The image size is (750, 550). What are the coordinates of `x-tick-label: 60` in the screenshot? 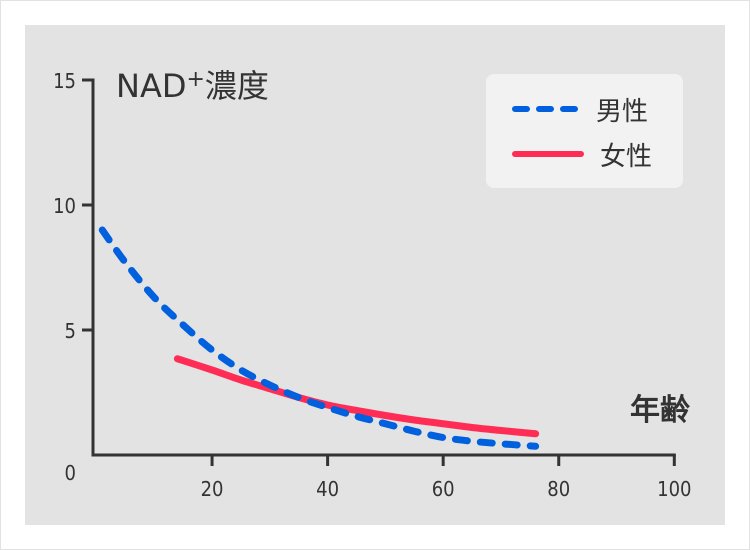 It's located at (443, 489).